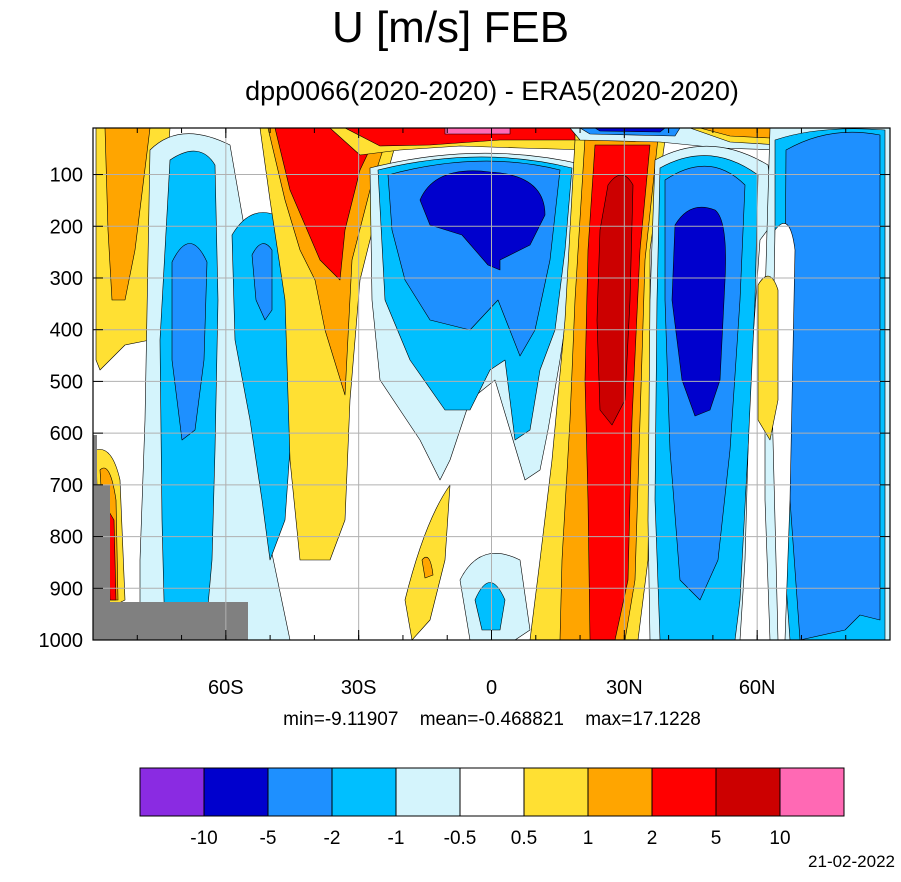 The width and height of the screenshot is (901, 882). I want to click on contour-eq-darkblue, so click(482, 220).